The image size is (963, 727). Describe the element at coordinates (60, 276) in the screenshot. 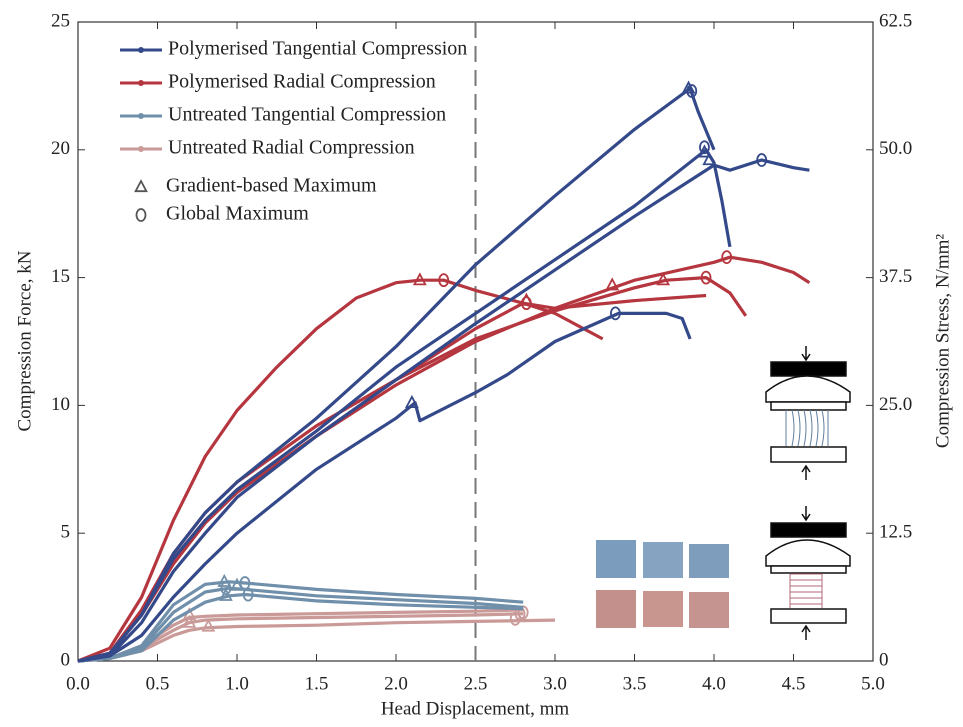

I see `y-tick-label: 15` at that location.